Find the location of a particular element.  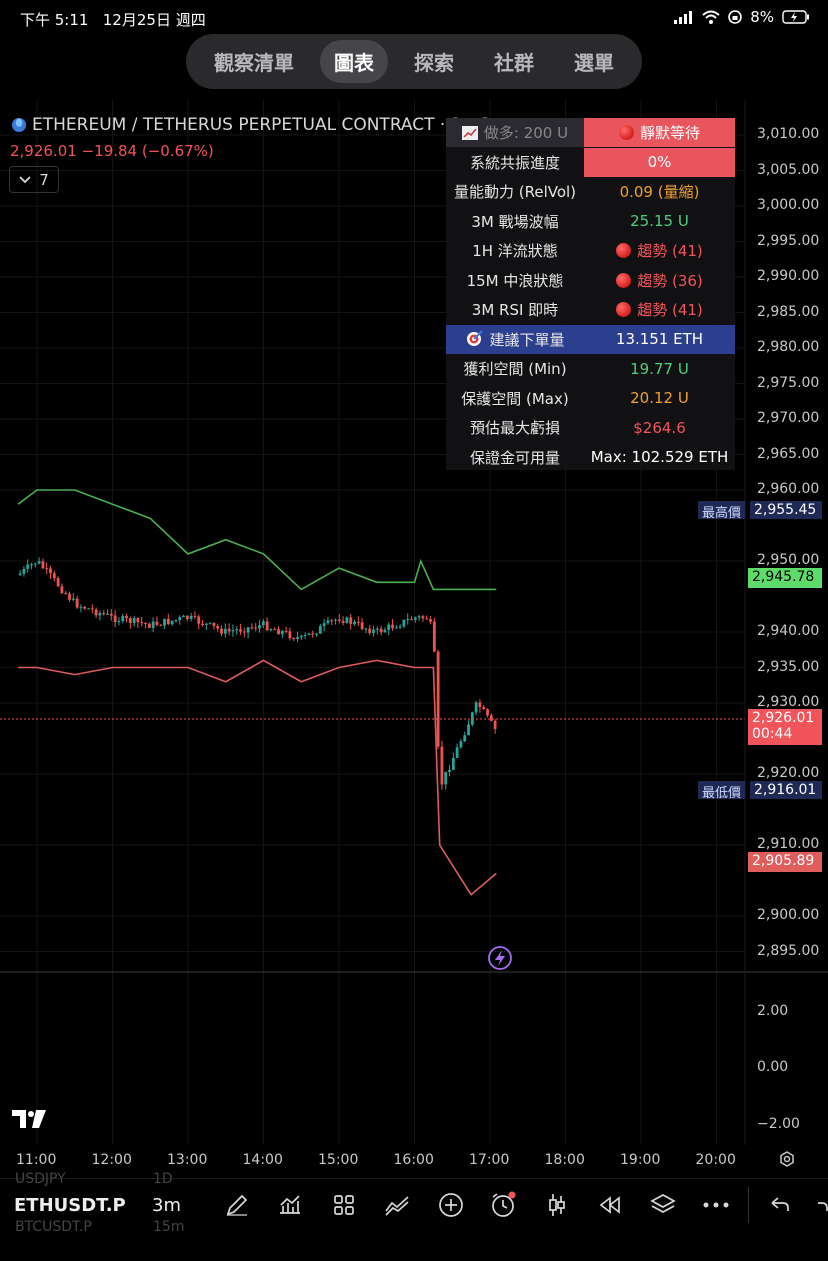

last-price-tag: 2,926.01 00:44 is located at coordinates (785, 727).